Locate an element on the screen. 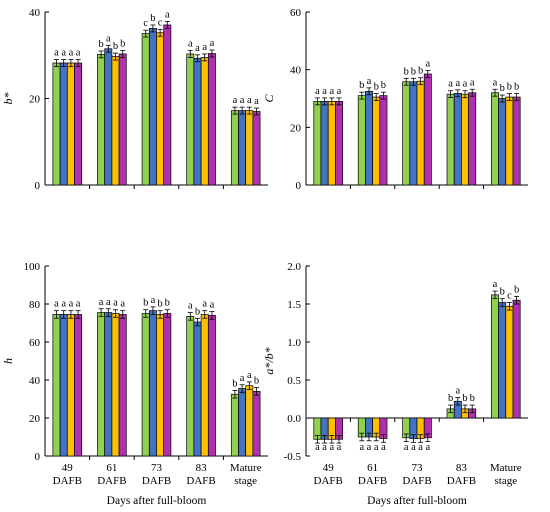  bar-b-star-c1-s0 is located at coordinates (101, 120).